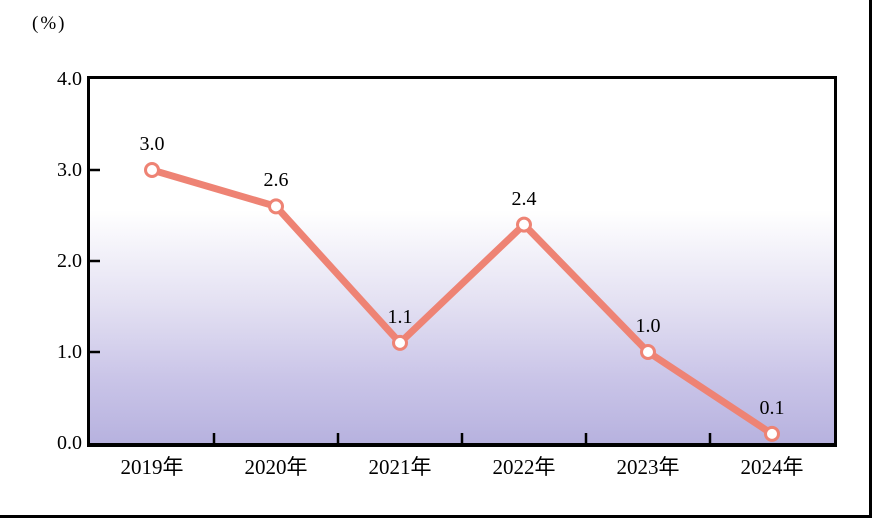  Describe the element at coordinates (49, 23) in the screenshot. I see `y-axis-unit-label: (%)` at that location.